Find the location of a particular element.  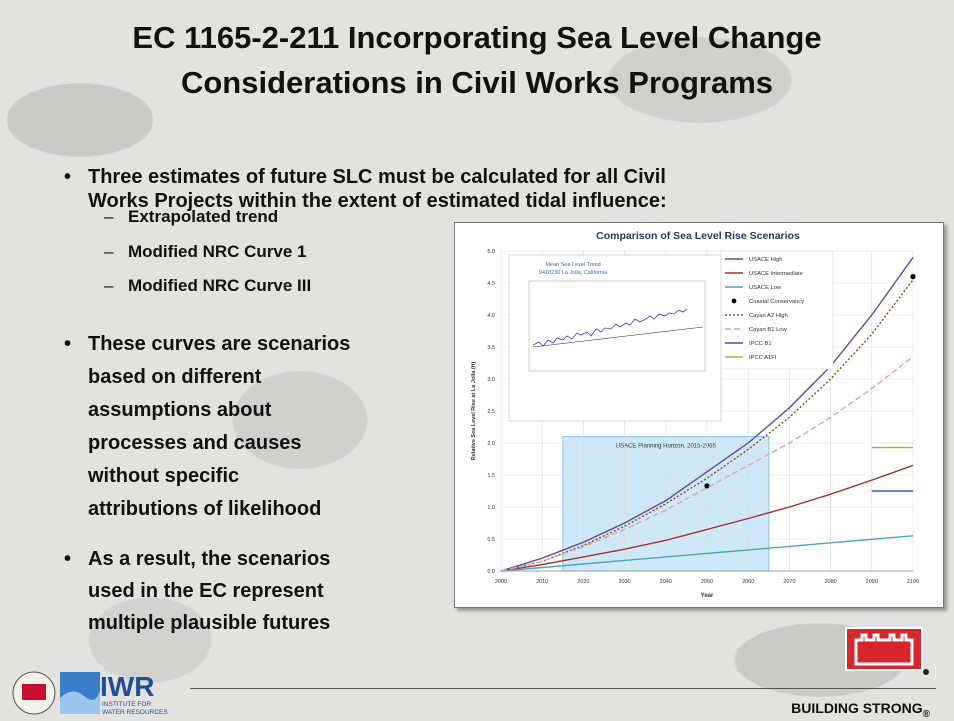

y-tick-label: 0.0 is located at coordinates (491, 572).